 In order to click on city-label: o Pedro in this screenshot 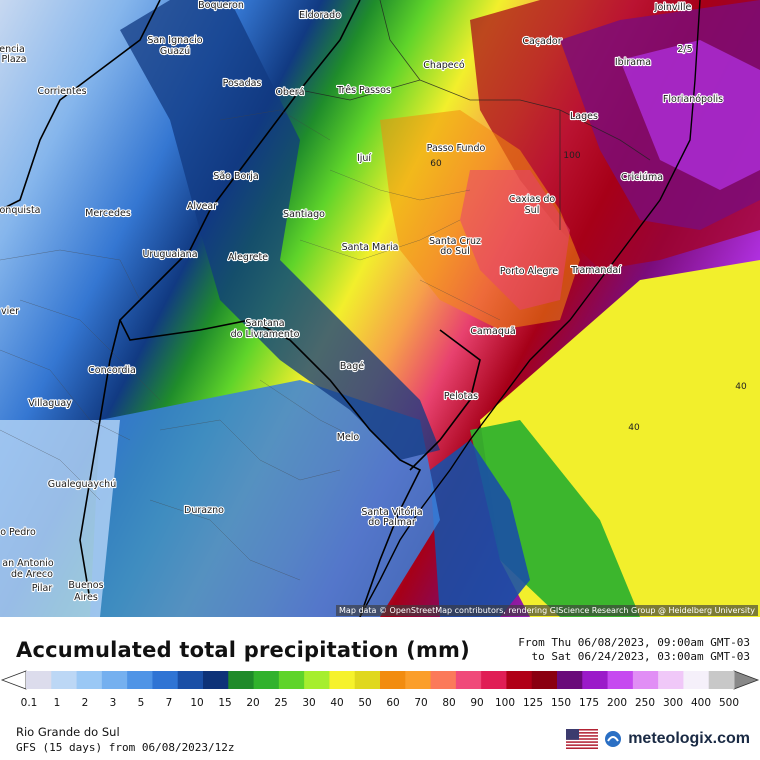, I will do `click(18, 532)`.